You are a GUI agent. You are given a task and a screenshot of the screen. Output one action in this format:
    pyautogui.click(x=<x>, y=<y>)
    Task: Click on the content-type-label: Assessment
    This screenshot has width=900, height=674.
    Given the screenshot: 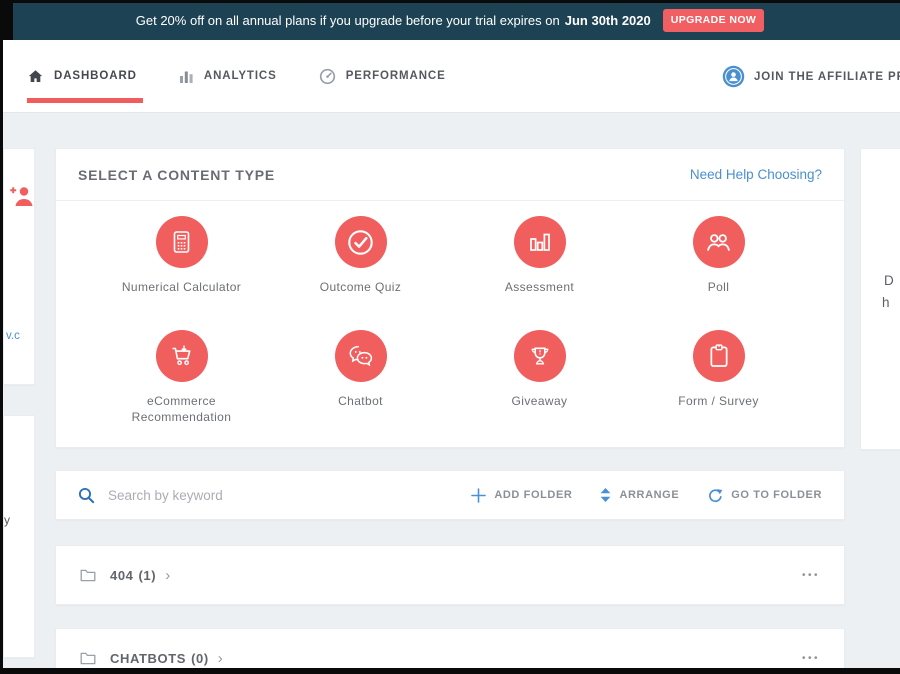 What is the action you would take?
    pyautogui.click(x=539, y=287)
    